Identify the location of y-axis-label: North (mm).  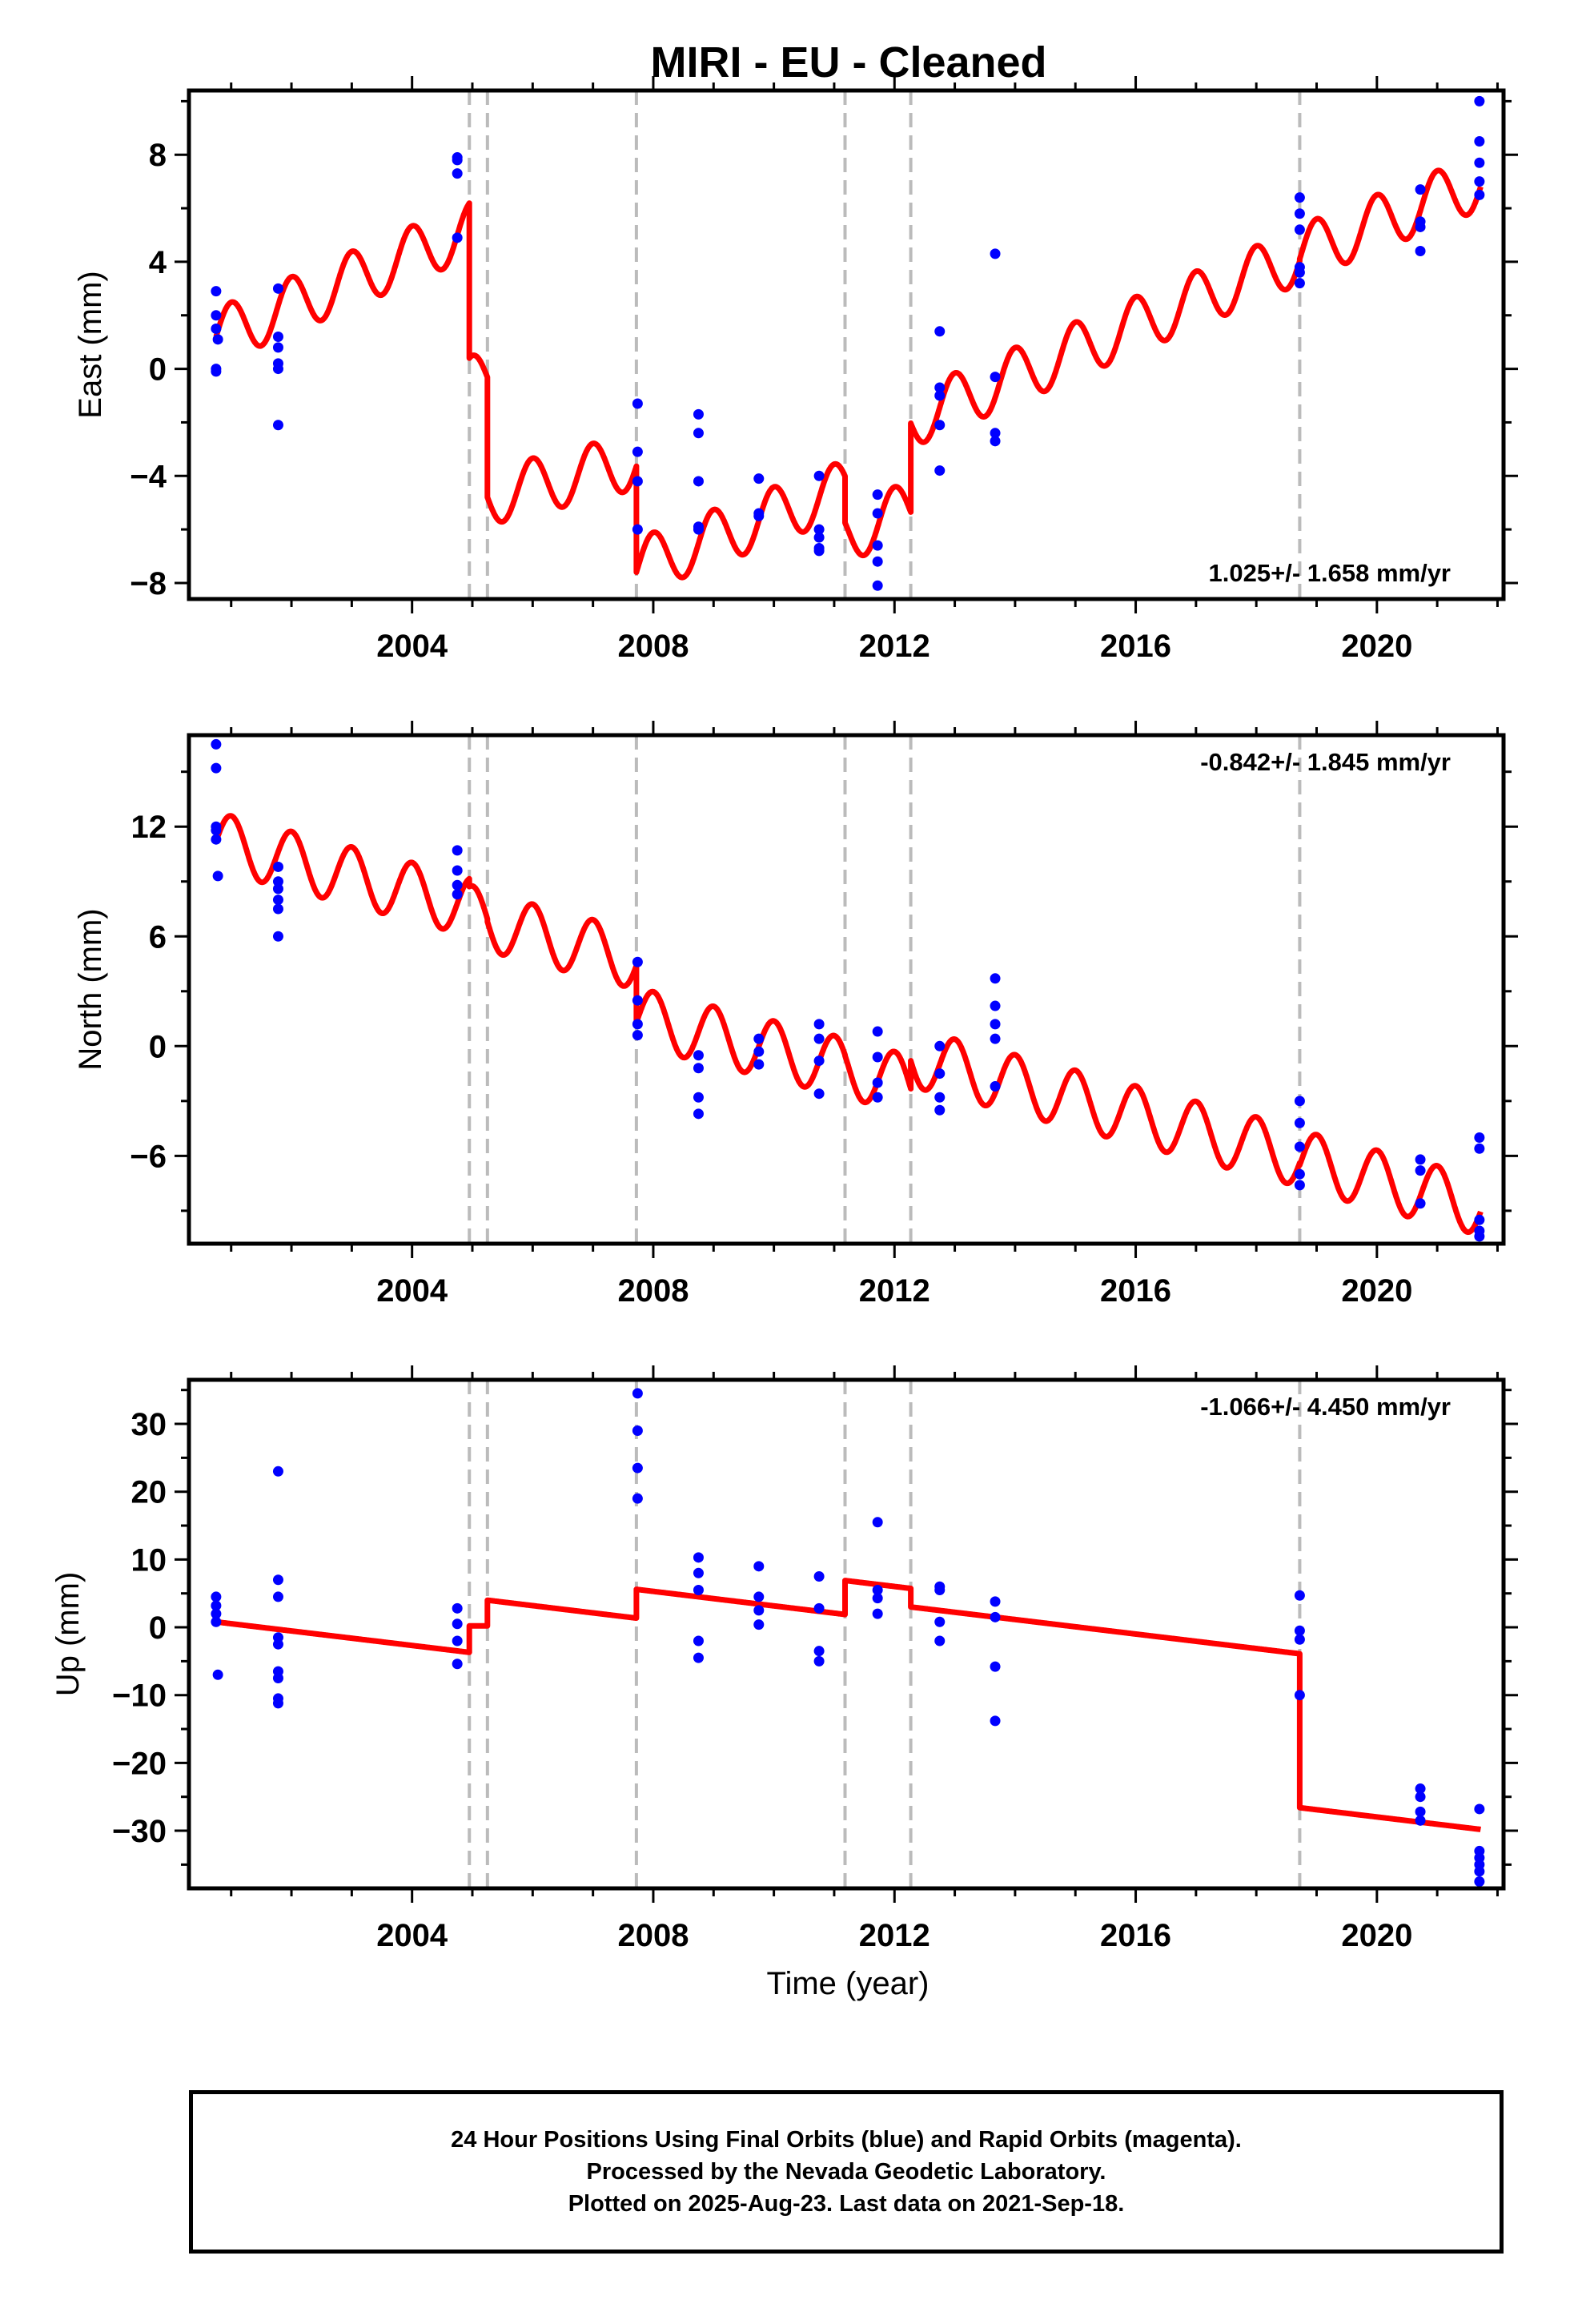
(91, 989).